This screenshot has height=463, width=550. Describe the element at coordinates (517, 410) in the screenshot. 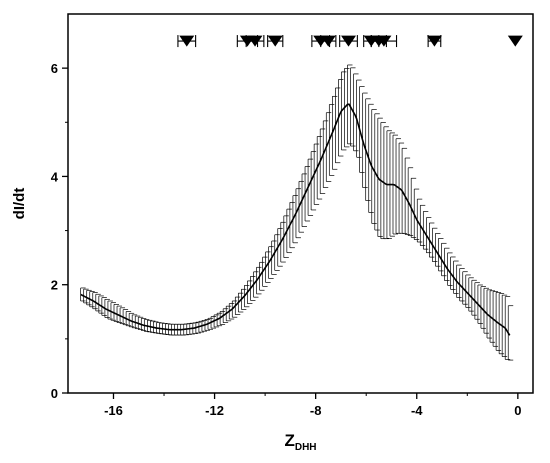

I see `x-tick-label: 0` at that location.